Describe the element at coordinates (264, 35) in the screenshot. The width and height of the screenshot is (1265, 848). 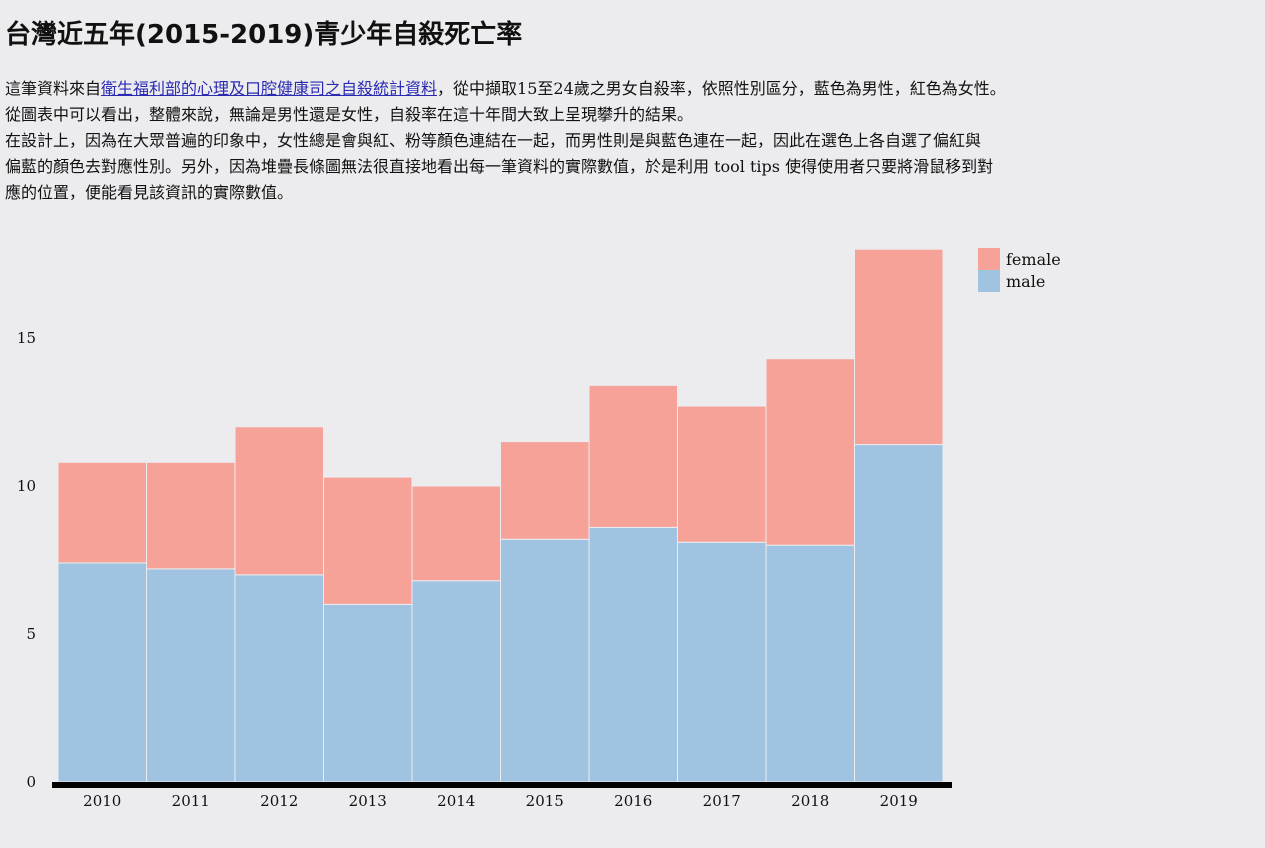
I see `page-title: 台灣近五年(2015-2019)青少年自殺死亡率` at that location.